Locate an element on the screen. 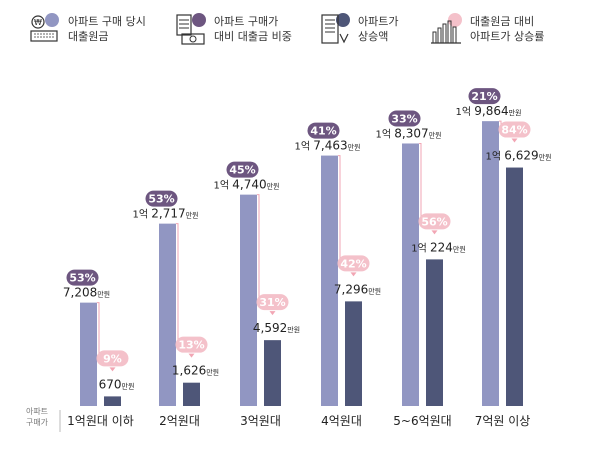  loan-value-label: 1억 2,717만원 is located at coordinates (166, 214).